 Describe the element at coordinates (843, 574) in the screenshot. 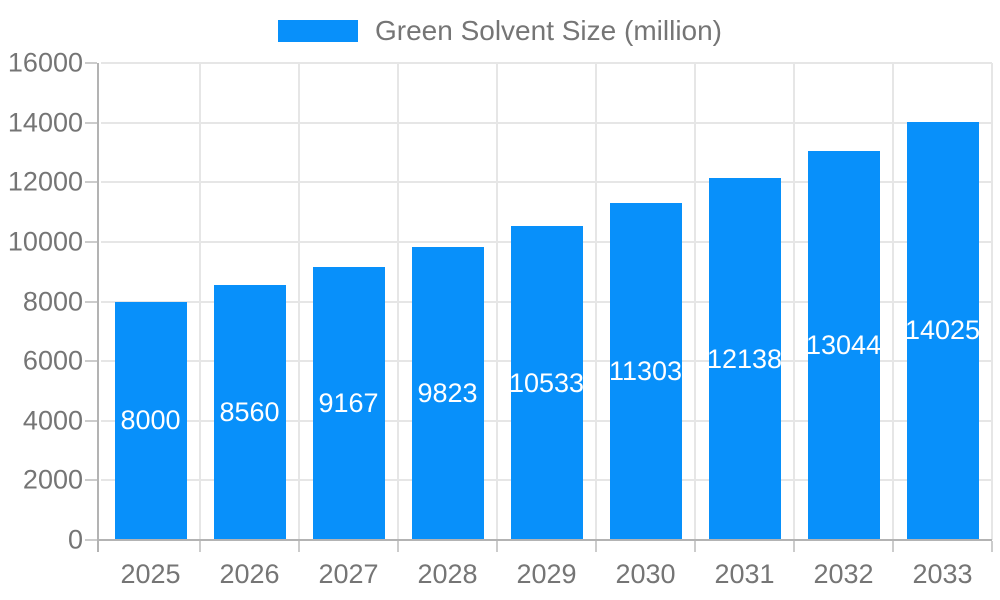

I see `x-axis-tick-label: 2032` at that location.